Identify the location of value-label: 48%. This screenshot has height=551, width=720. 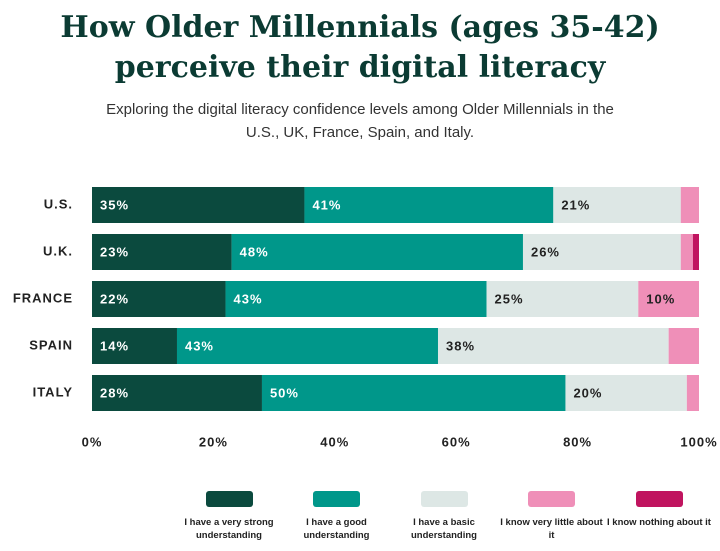
(254, 251).